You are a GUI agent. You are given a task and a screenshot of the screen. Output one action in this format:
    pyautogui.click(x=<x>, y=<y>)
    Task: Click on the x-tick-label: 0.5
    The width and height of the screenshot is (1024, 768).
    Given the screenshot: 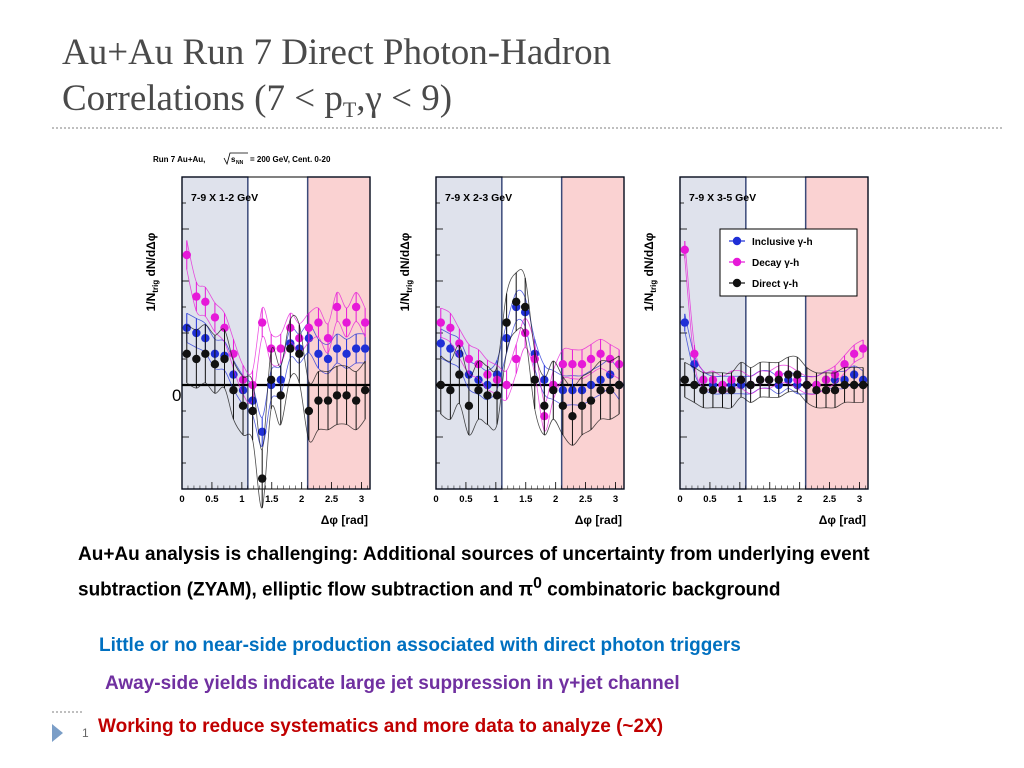 What is the action you would take?
    pyautogui.click(x=710, y=499)
    